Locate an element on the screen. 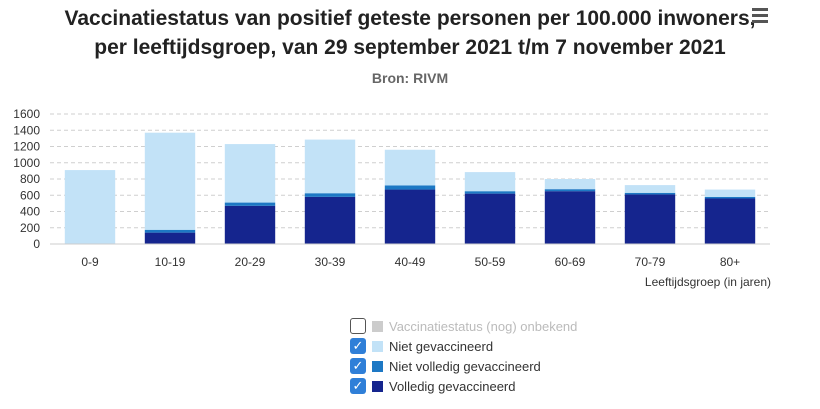  x-tick-label: 70-79 is located at coordinates (650, 262).